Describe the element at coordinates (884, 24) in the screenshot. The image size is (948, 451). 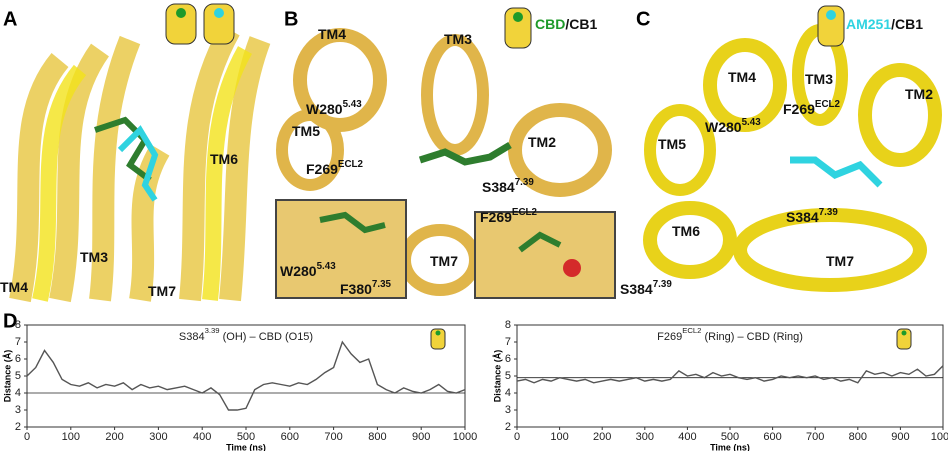
I see `legend: AM251/CB1` at that location.